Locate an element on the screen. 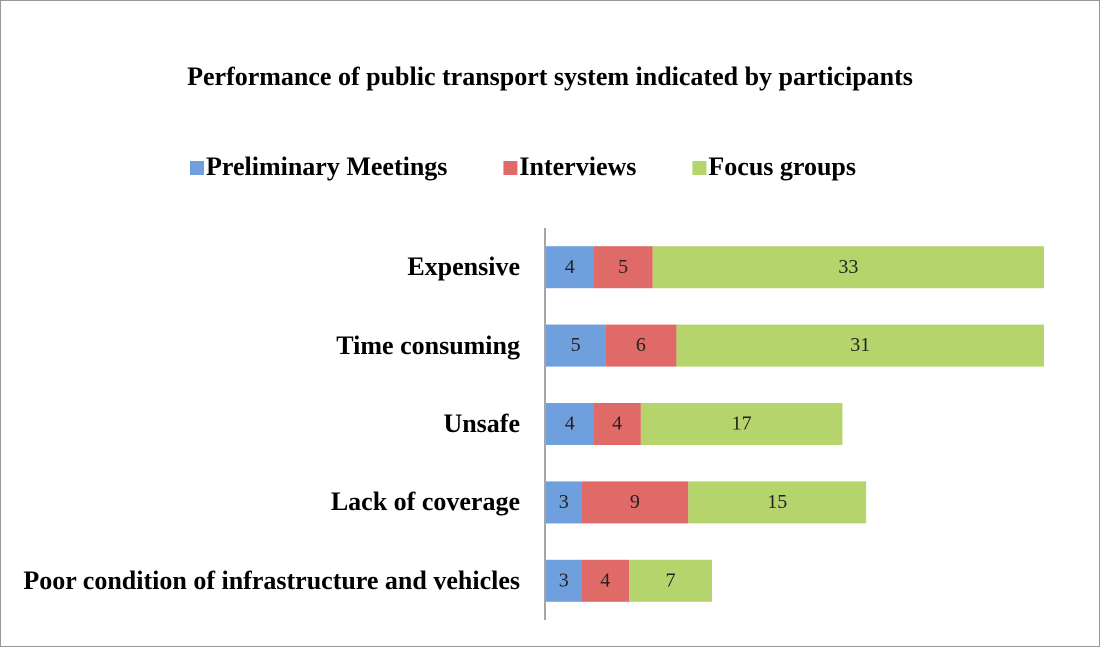  category-label: Expensive is located at coordinates (463, 267).